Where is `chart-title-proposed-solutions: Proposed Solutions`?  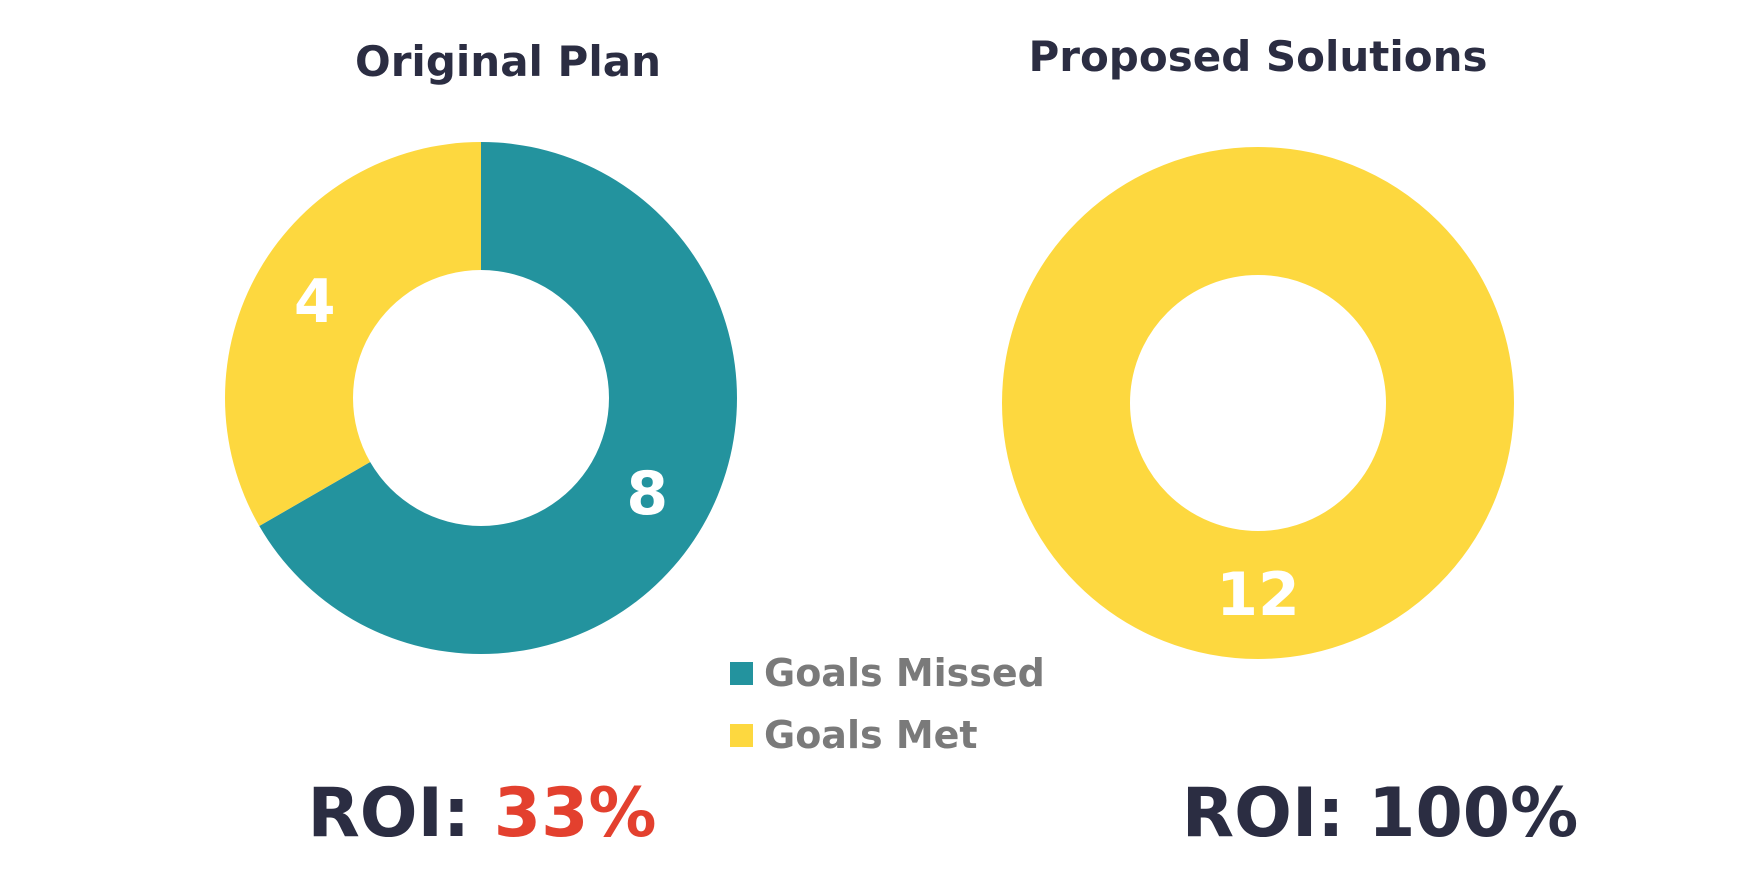 chart-title-proposed-solutions: Proposed Solutions is located at coordinates (1257, 56).